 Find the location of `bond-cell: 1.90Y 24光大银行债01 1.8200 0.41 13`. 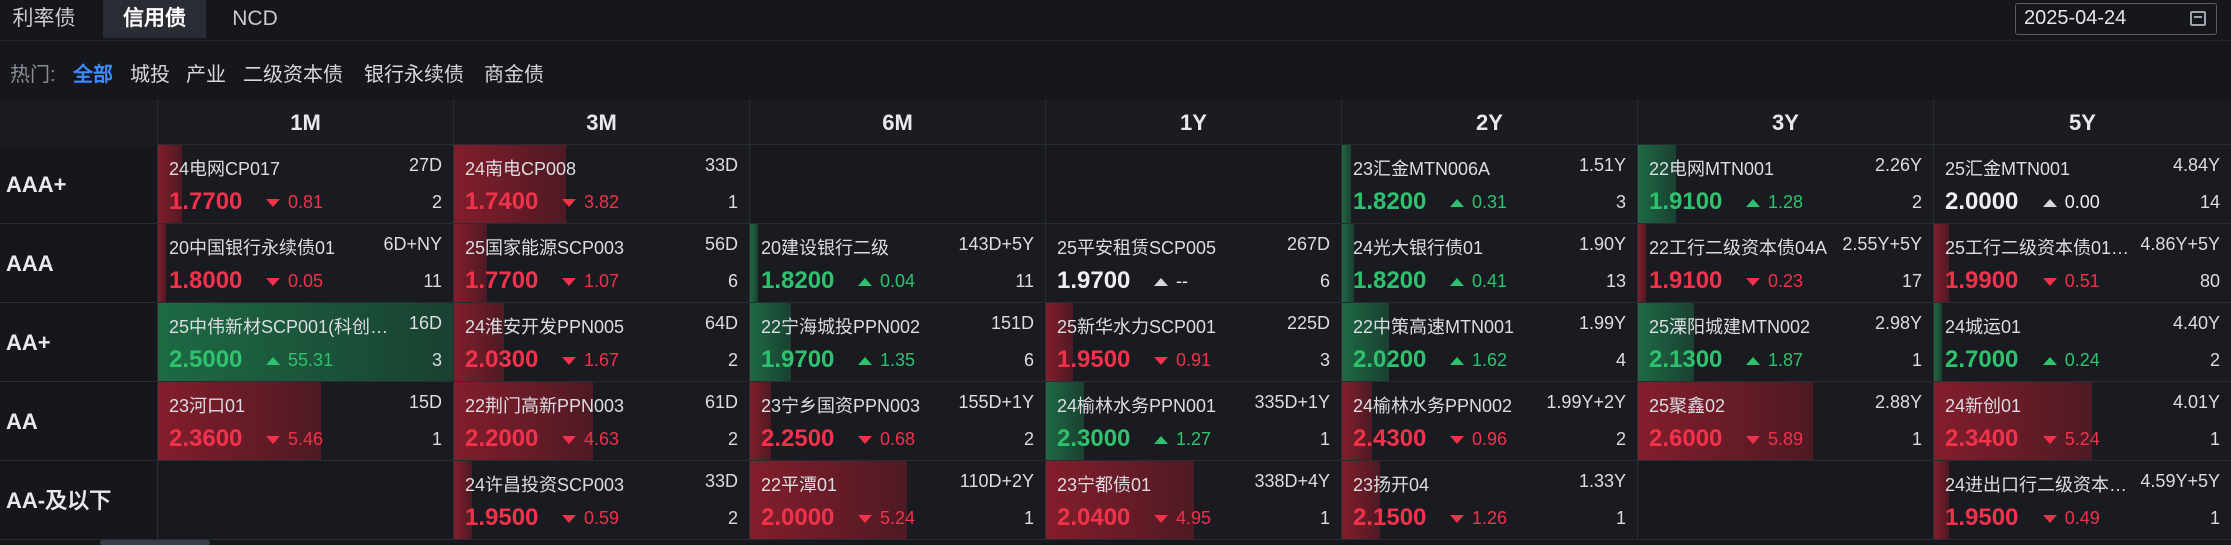

bond-cell: 1.90Y 24光大银行债01 1.8200 0.41 13 is located at coordinates (1489, 263).